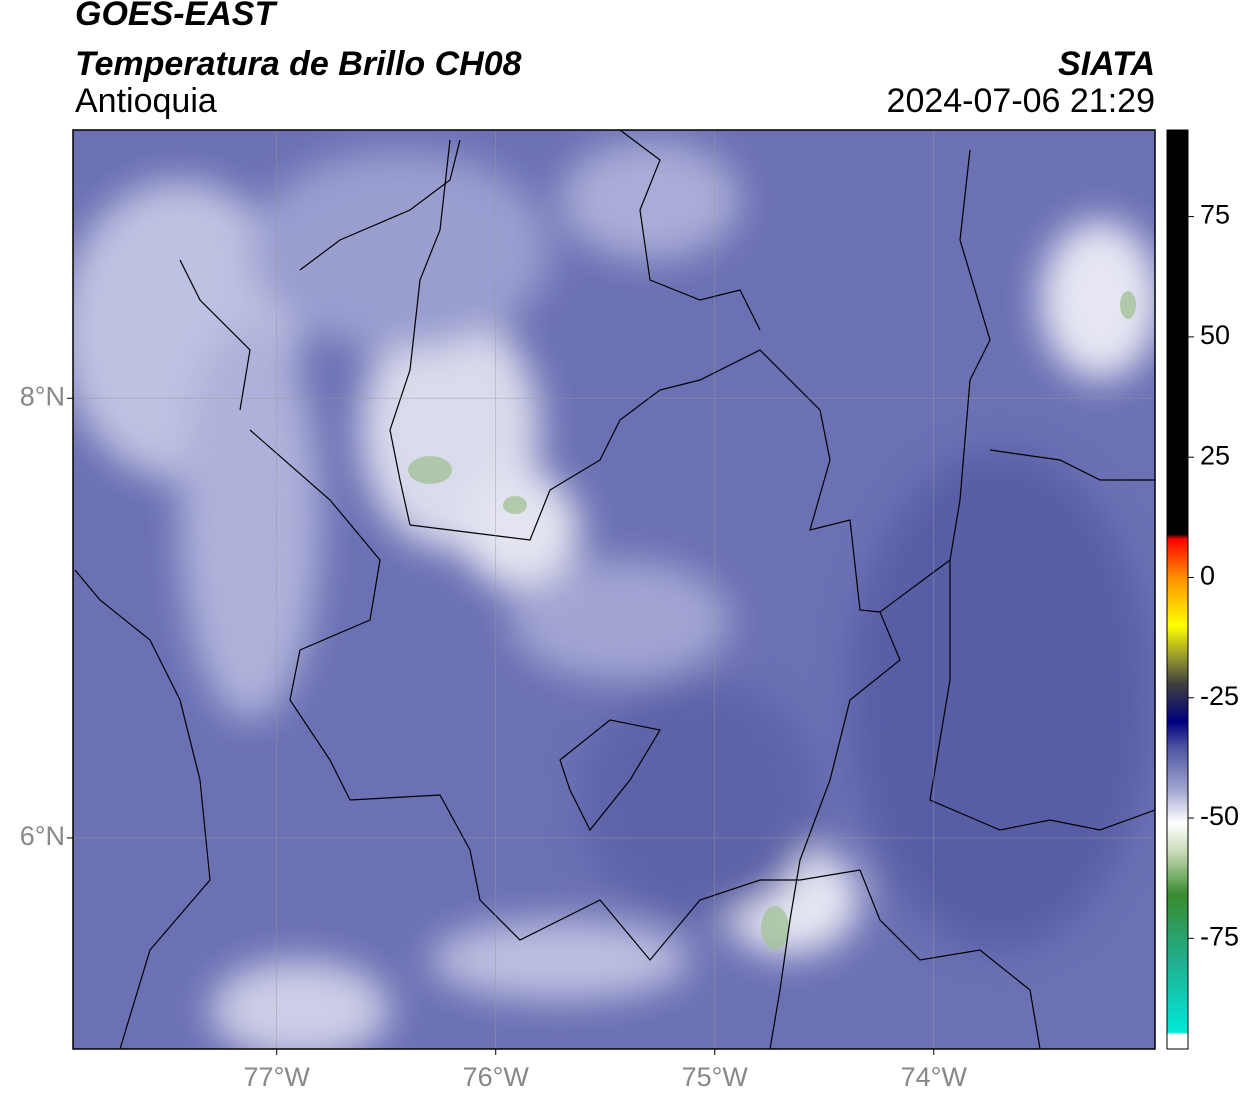 The image size is (1252, 1104). Describe the element at coordinates (298, 64) in the screenshot. I see `product: Temperatura de Brillo CH08` at that location.